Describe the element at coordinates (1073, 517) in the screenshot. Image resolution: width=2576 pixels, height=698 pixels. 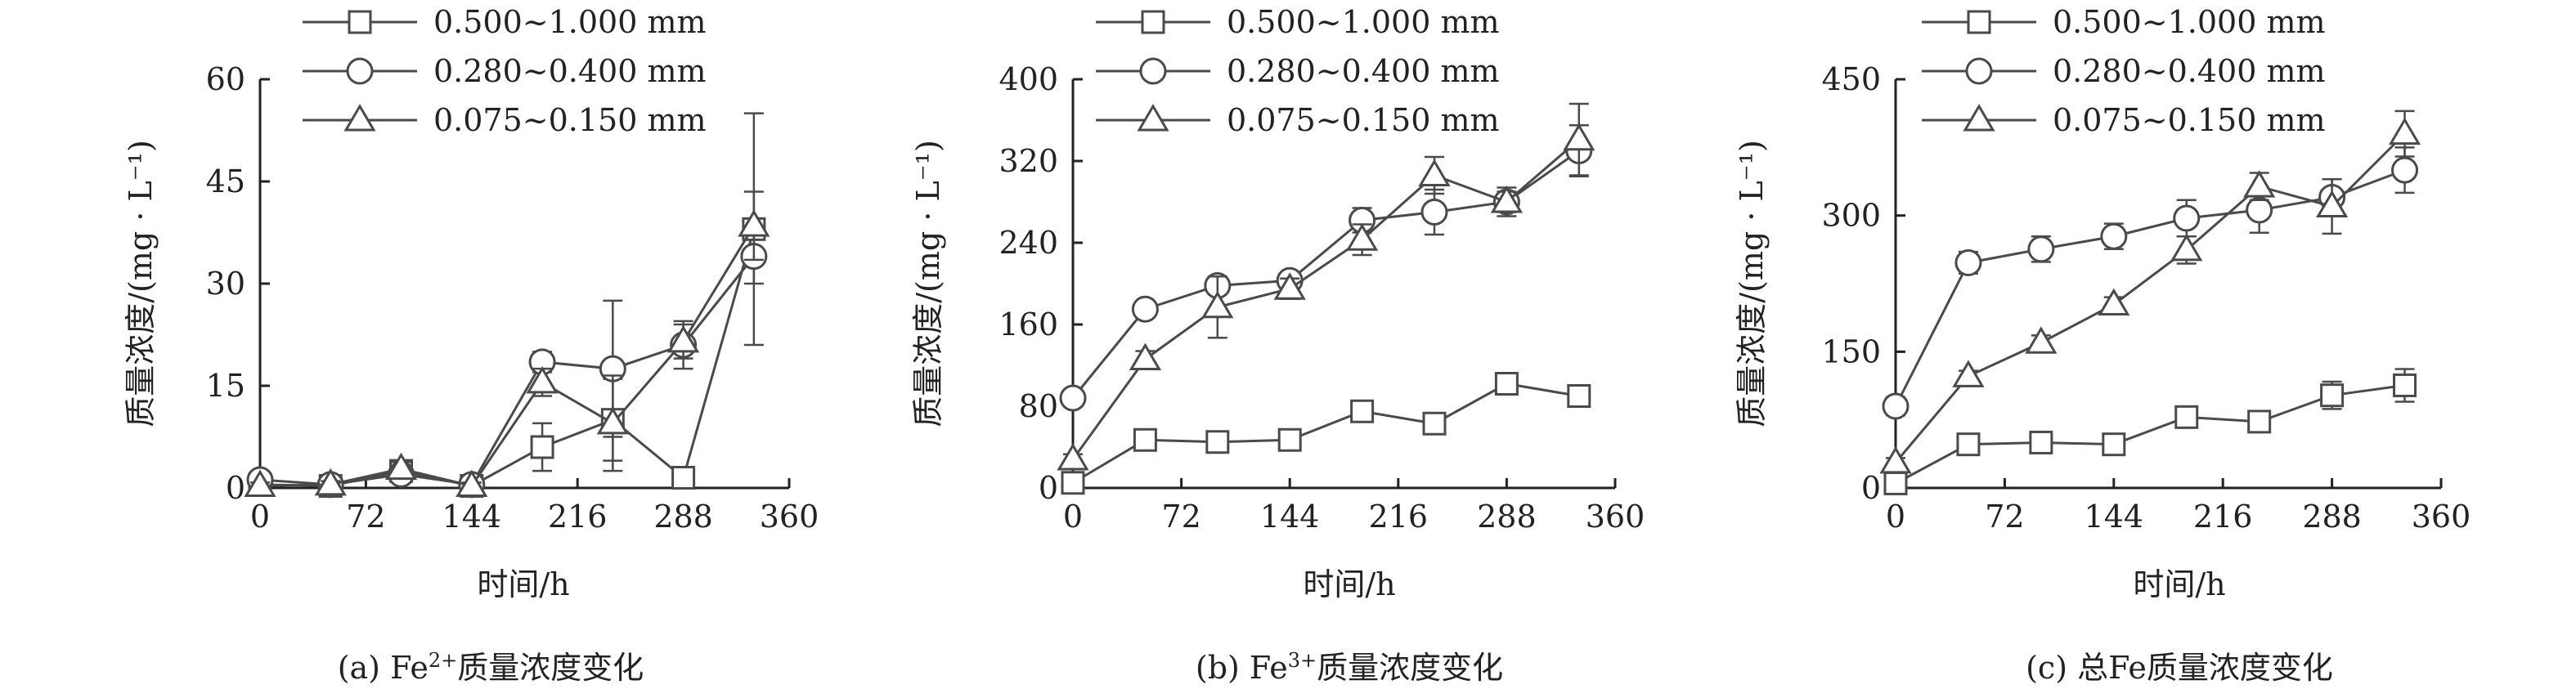
I see `x-tick-label: 0` at that location.